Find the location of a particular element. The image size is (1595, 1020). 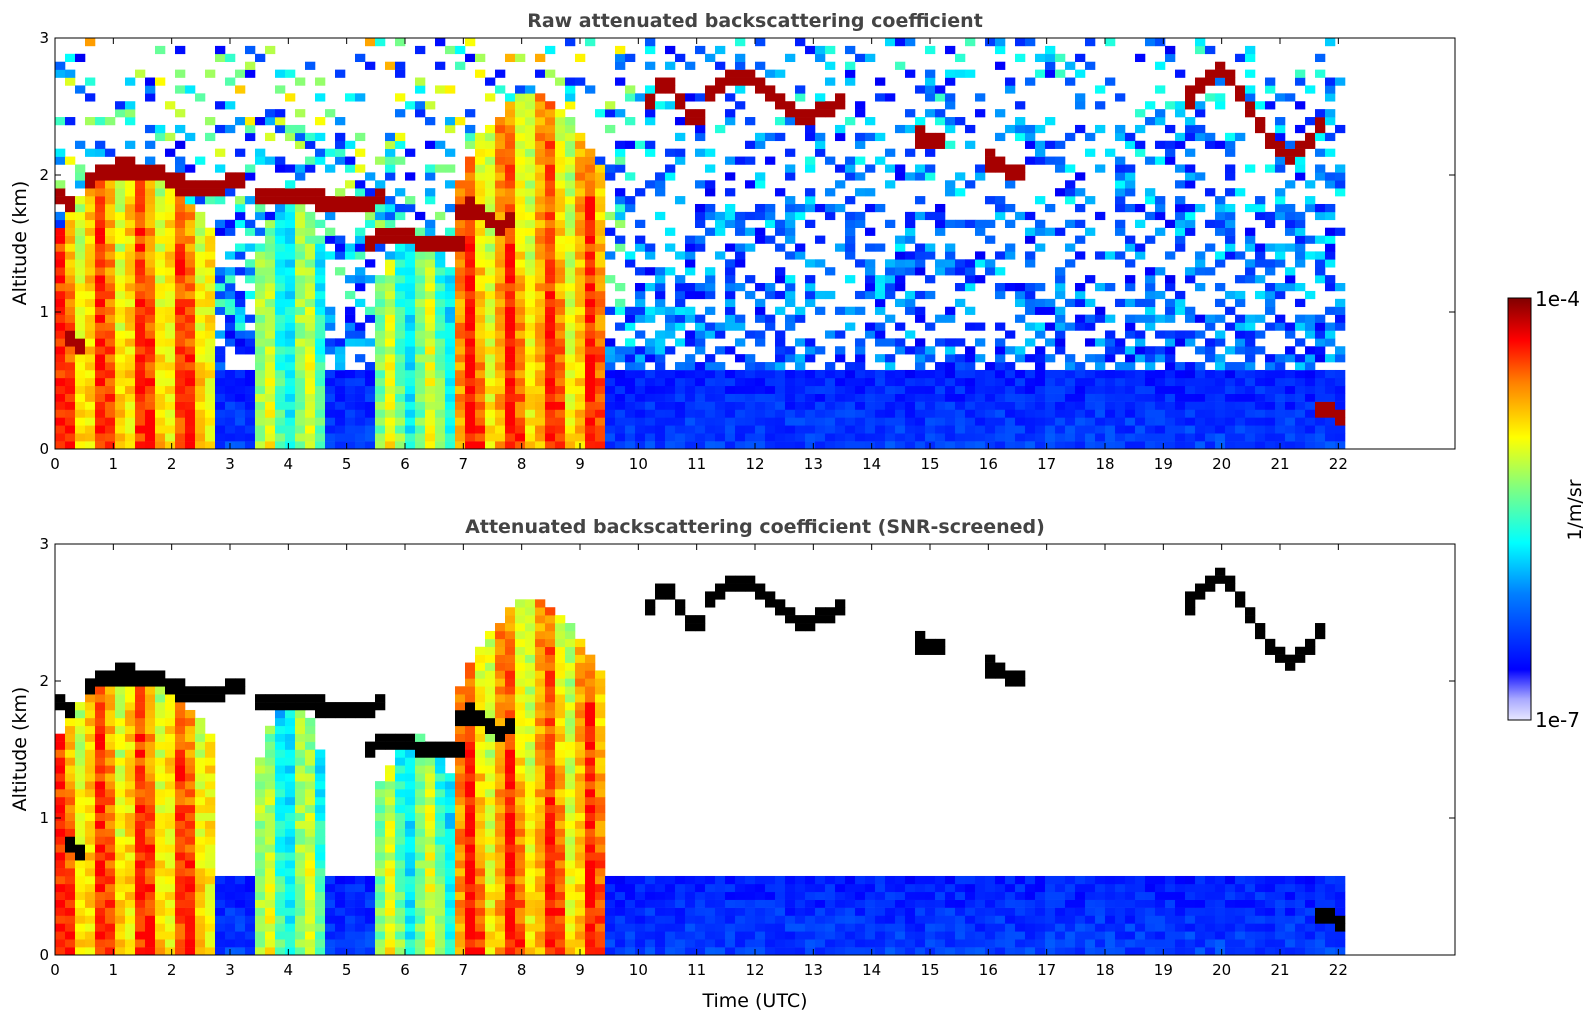

y-tick-label: 1 is located at coordinates (44, 312).